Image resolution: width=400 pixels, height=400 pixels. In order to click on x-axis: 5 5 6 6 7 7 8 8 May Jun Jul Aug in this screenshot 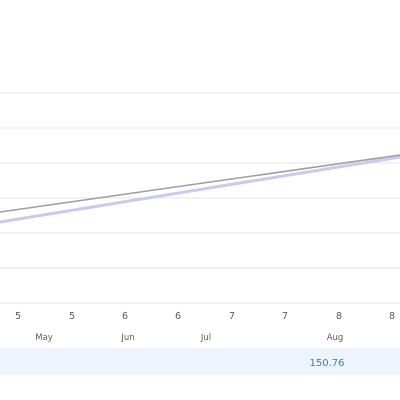, I will do `click(205, 327)`.